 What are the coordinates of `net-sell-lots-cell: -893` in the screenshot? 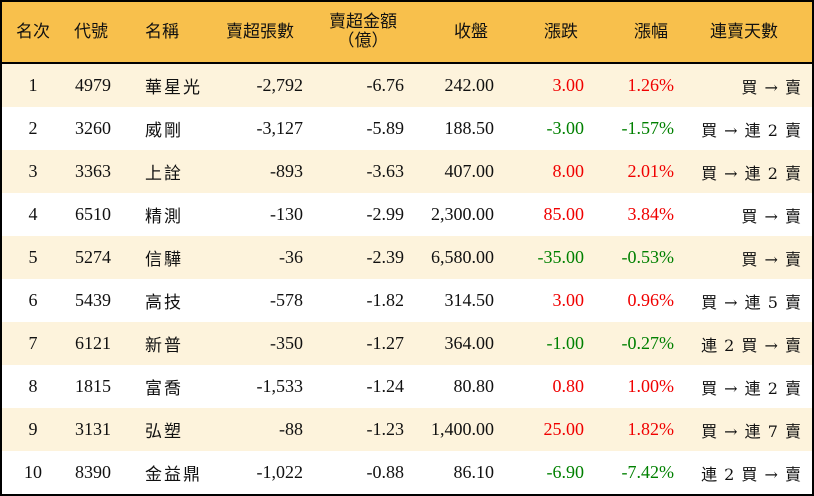 It's located at (286, 171).